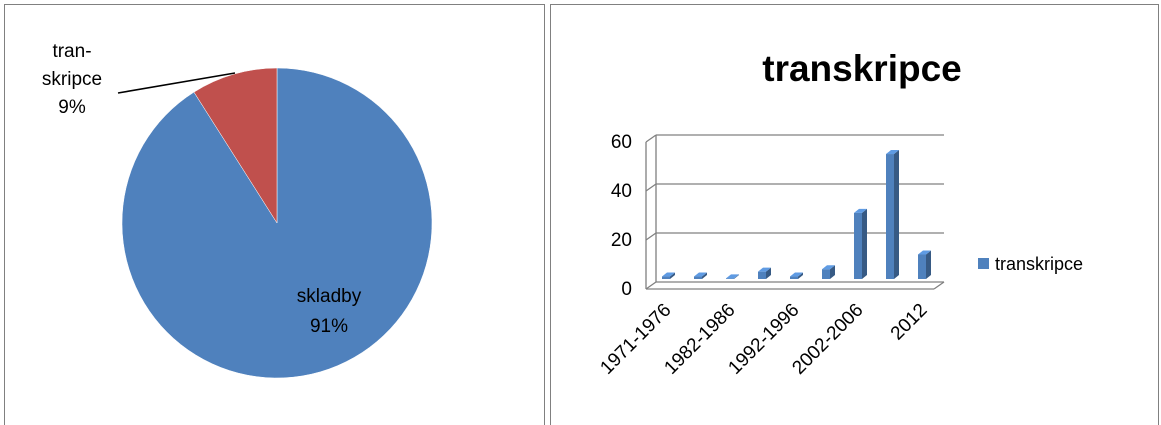 The width and height of the screenshot is (1161, 425). What do you see at coordinates (1039, 264) in the screenshot?
I see `legend-label: transkripce` at bounding box center [1039, 264].